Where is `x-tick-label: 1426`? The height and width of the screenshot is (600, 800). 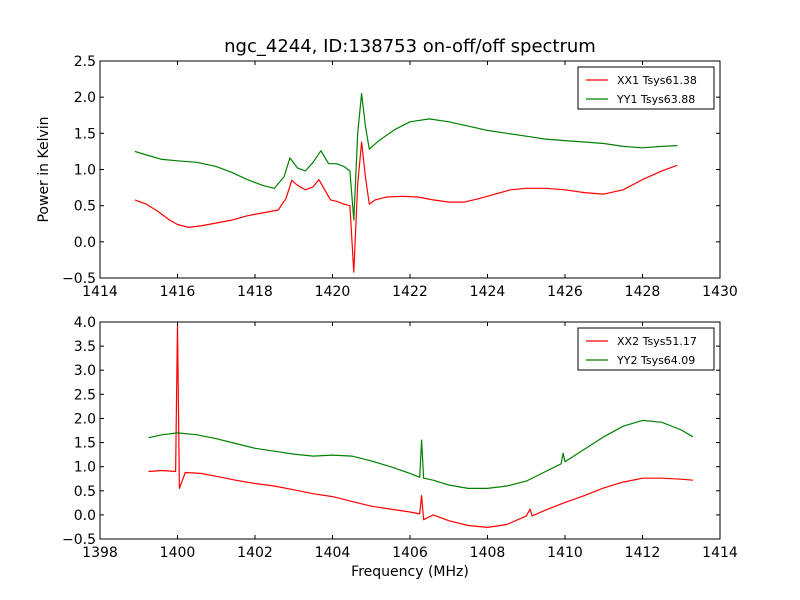
x-tick-label: 1426 is located at coordinates (565, 292).